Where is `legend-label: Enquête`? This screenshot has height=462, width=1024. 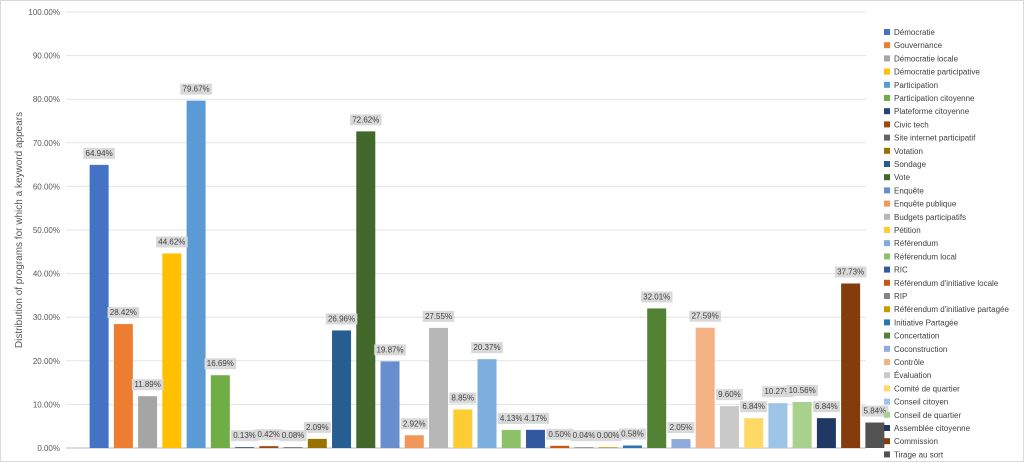
legend-label: Enquête is located at coordinates (909, 190).